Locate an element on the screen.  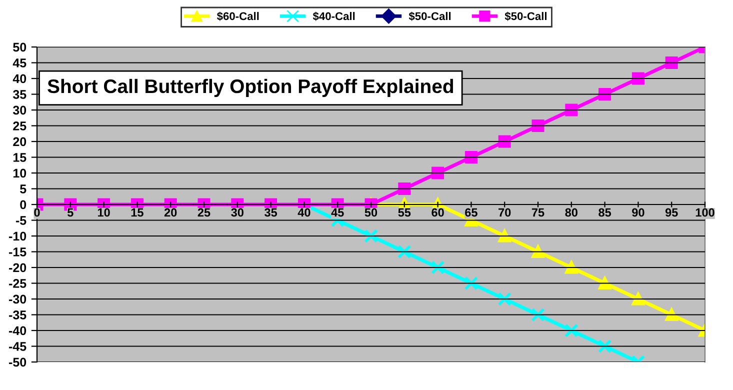
x-tick-label: 75 is located at coordinates (538, 212).